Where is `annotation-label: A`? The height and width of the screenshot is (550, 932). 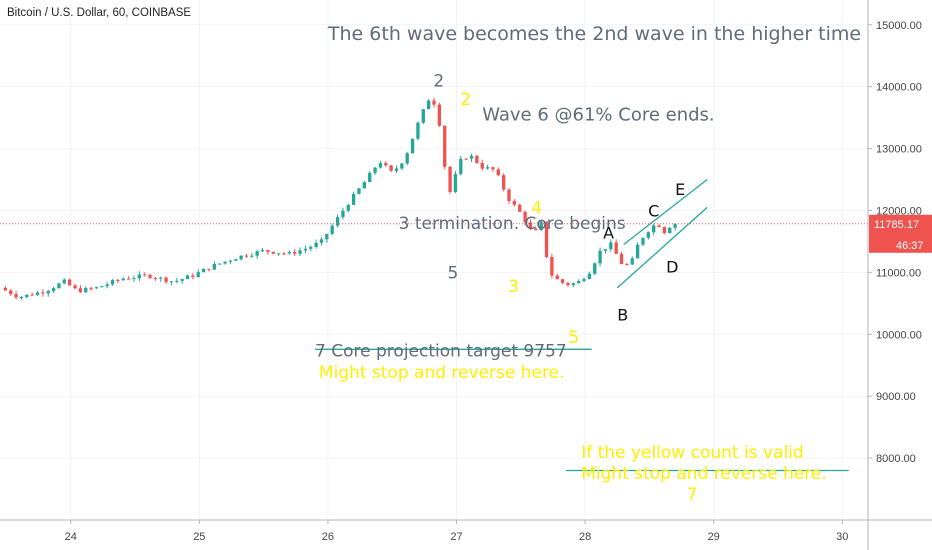 annotation-label: A is located at coordinates (608, 232).